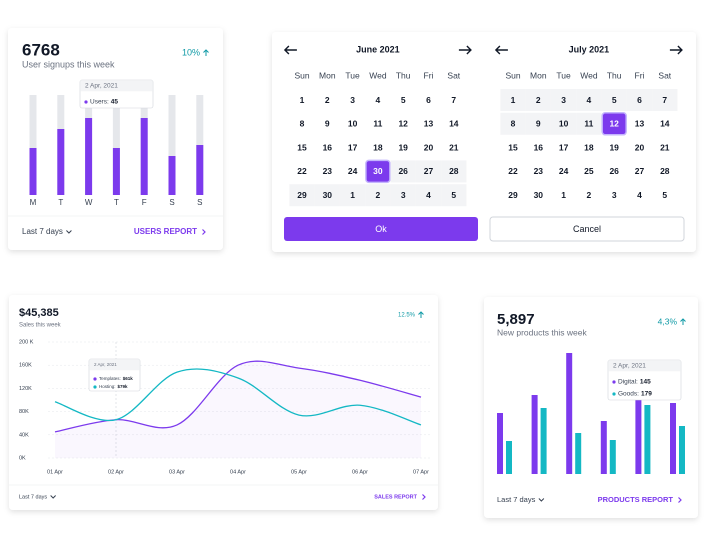 This screenshot has height=540, width=720. I want to click on cancel-button, so click(587, 229).